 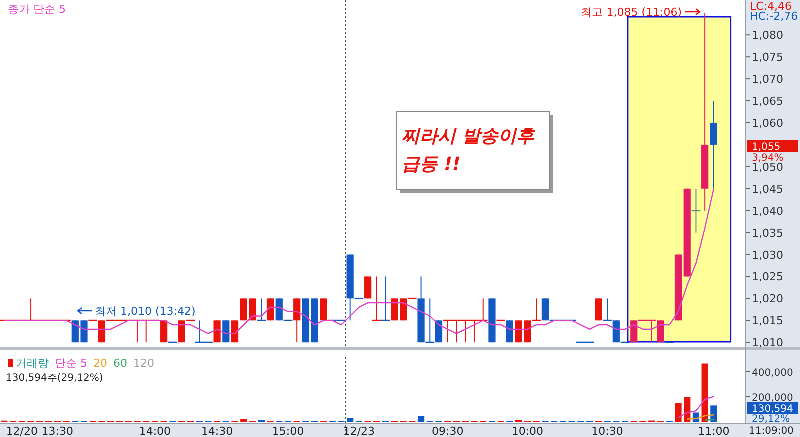 I want to click on x-tick-label: 09:30, so click(x=448, y=431).